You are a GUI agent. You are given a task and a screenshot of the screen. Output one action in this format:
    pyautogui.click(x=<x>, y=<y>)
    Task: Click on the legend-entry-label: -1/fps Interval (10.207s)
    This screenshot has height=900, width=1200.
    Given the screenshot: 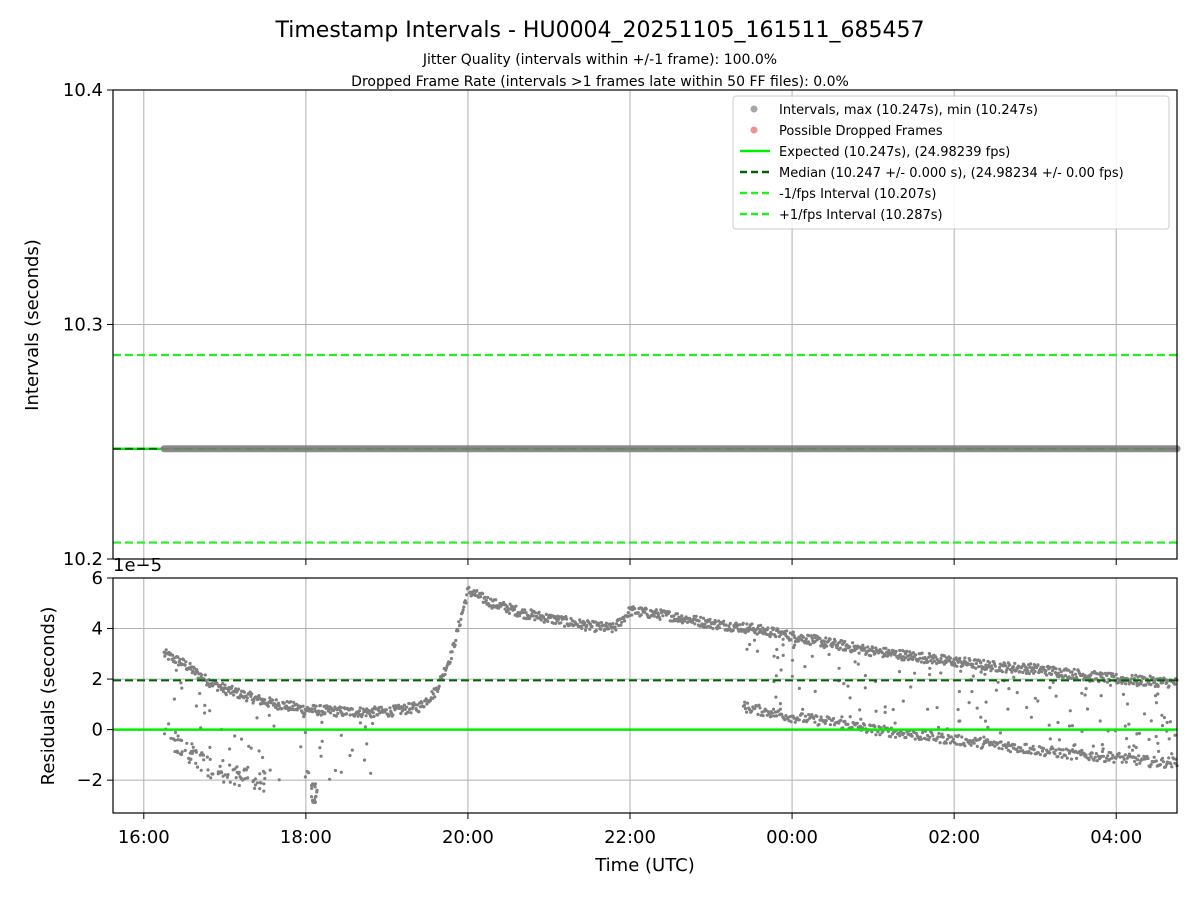 What is the action you would take?
    pyautogui.click(x=857, y=194)
    